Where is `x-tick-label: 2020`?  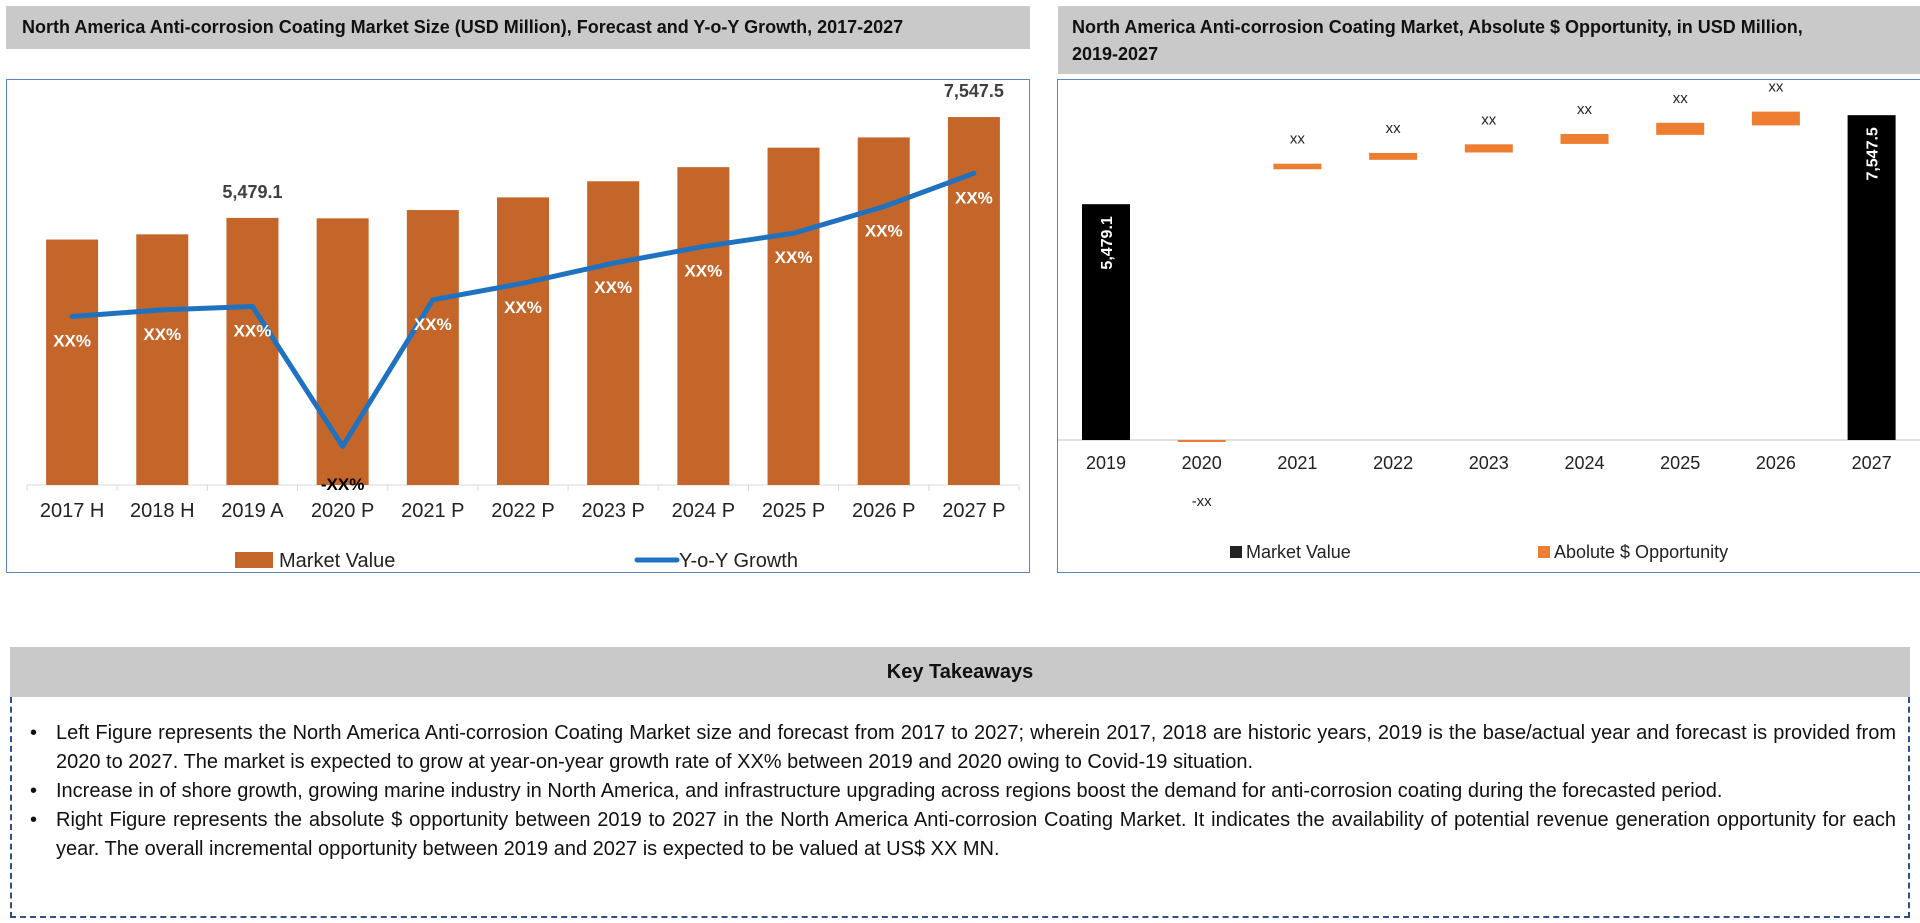 x-tick-label: 2020 is located at coordinates (1202, 463).